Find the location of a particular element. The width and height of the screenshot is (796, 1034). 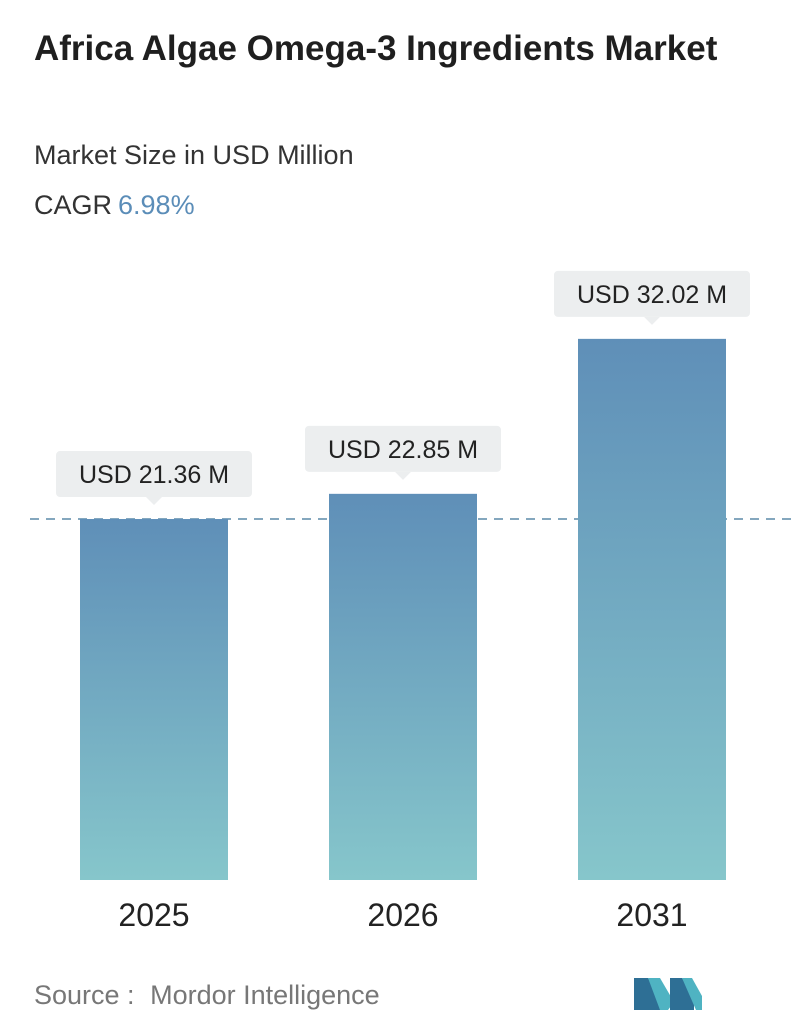

data-label-2026: USD 22.85 M is located at coordinates (403, 450).